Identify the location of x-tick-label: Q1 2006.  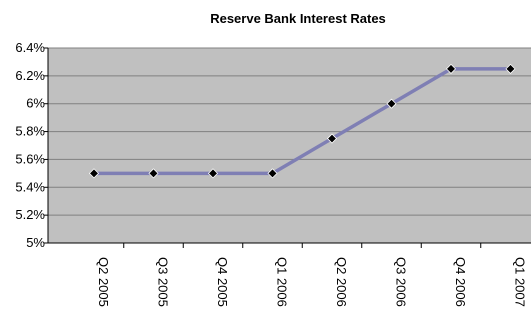
(282, 282).